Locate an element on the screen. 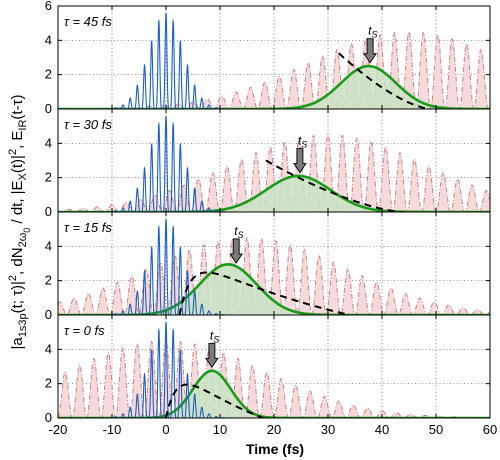 This screenshot has width=500, height=460. x-tick-label: 40 is located at coordinates (382, 429).